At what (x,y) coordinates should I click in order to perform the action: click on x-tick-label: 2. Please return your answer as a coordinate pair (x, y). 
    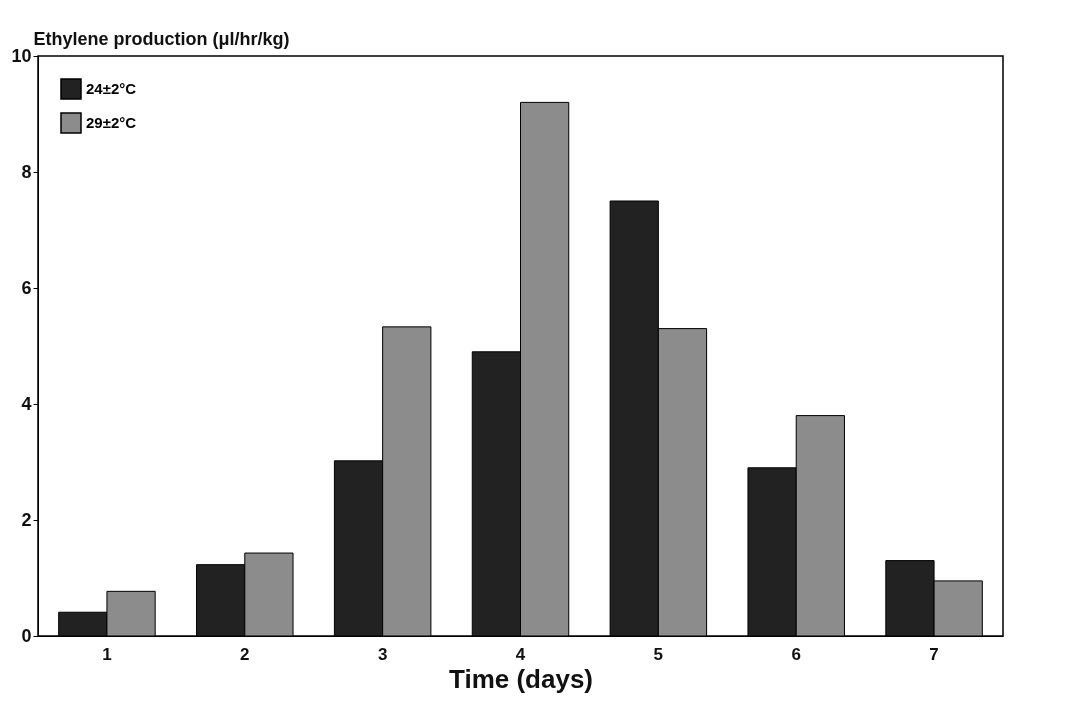
    Looking at the image, I should click on (245, 654).